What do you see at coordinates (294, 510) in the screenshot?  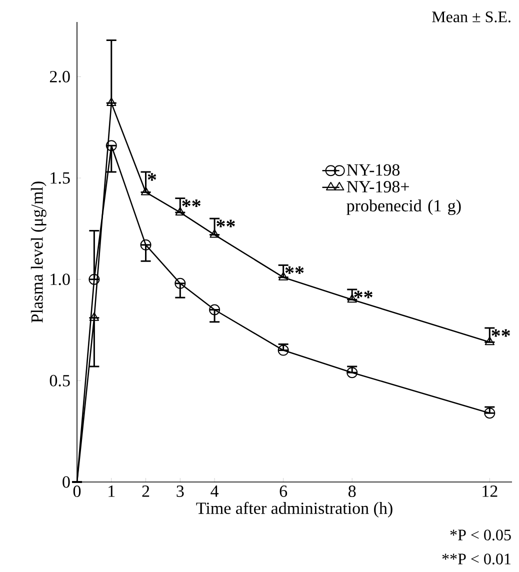 I see `x-axis-title: Time after administration (h)` at bounding box center [294, 510].